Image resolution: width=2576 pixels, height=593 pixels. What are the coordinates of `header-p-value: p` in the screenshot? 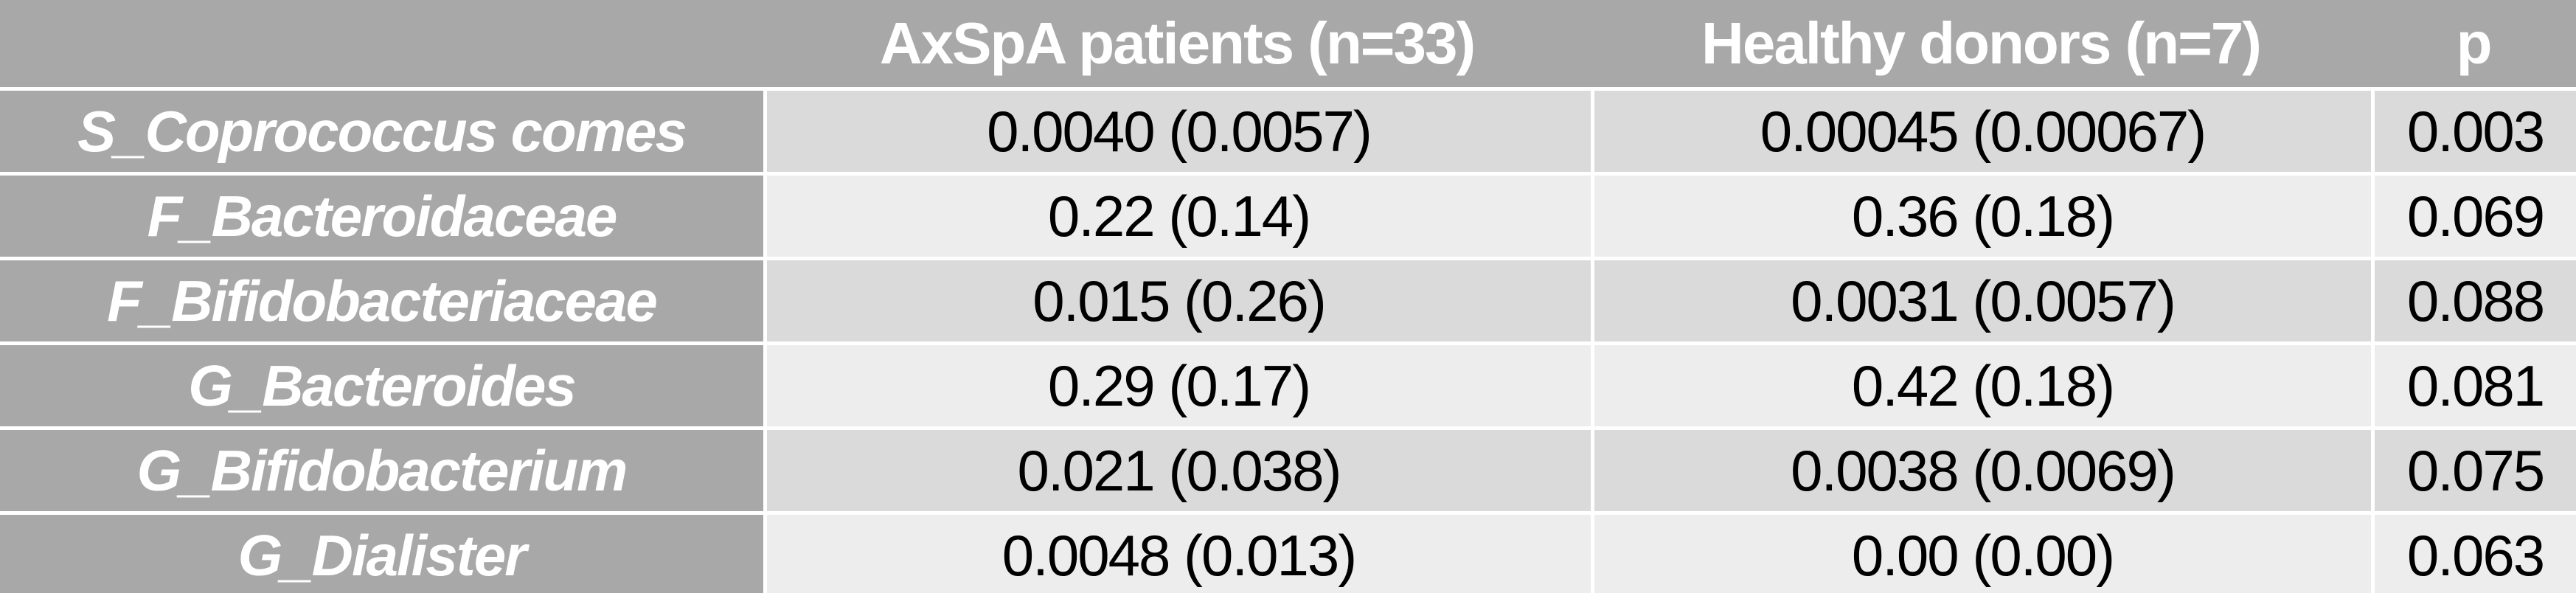 It's located at (2473, 43).